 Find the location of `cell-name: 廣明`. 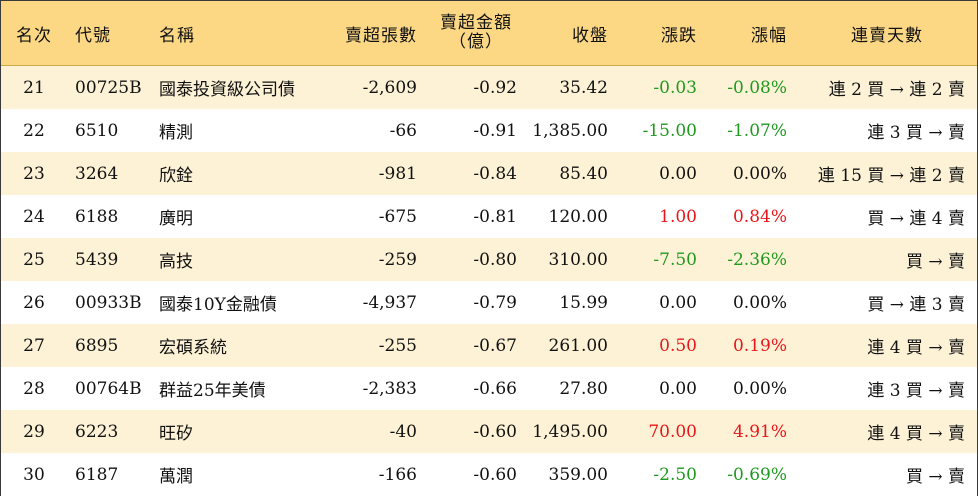

cell-name: 廣明 is located at coordinates (176, 219).